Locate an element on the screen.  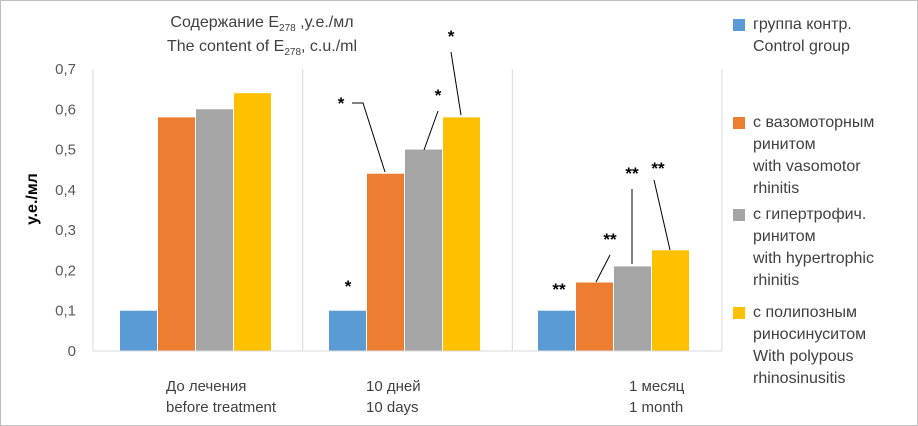
y-tick-label: 0,5 is located at coordinates (65, 150).